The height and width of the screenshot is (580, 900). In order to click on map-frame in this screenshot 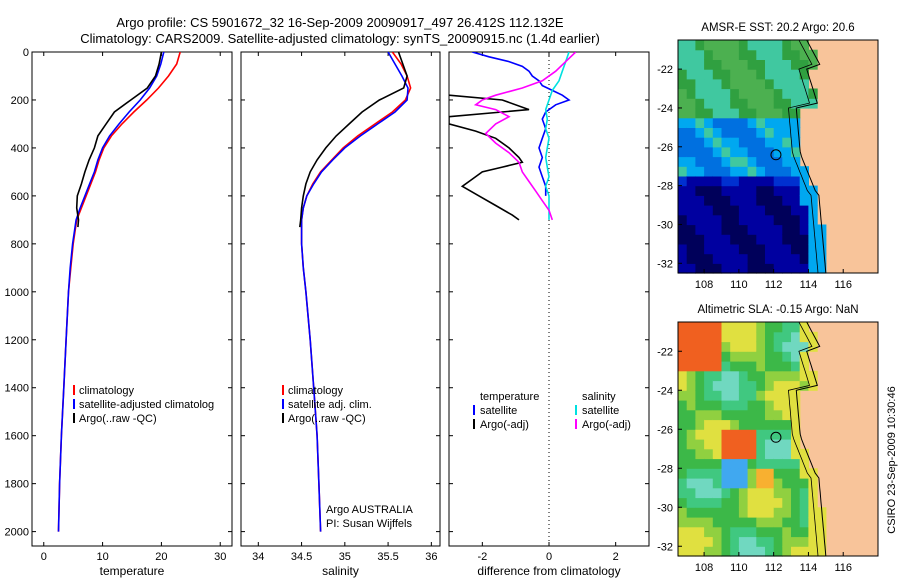, I will do `click(778, 439)`.